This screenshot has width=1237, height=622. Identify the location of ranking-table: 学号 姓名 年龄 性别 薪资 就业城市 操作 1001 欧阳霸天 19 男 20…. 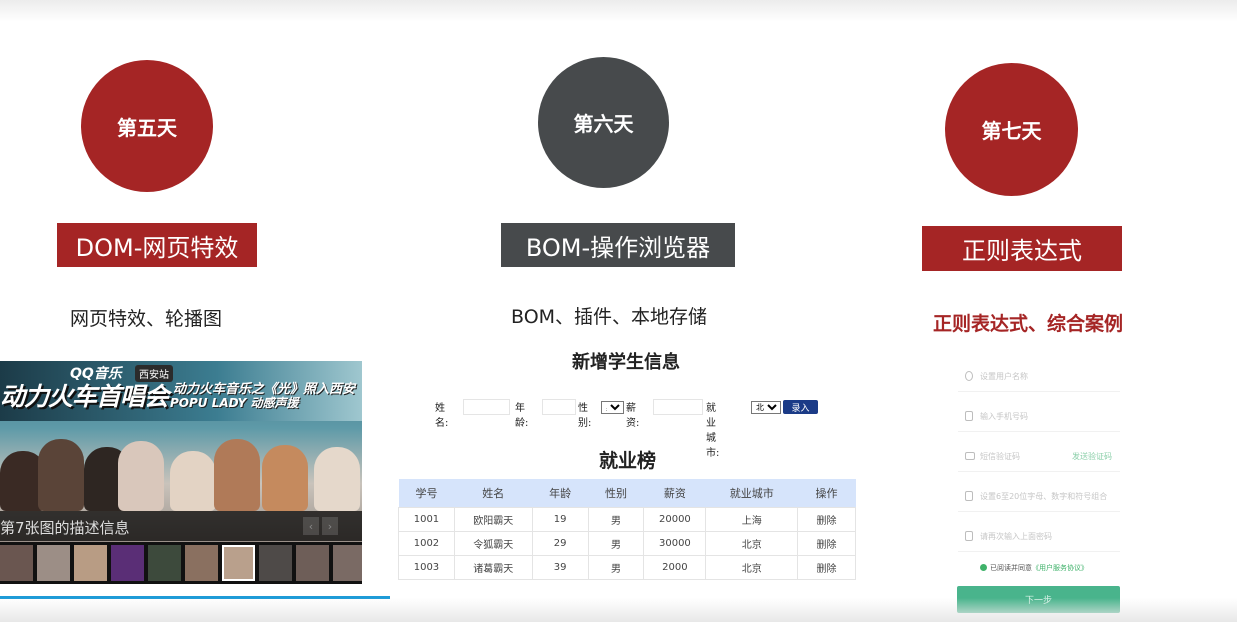
(627, 529).